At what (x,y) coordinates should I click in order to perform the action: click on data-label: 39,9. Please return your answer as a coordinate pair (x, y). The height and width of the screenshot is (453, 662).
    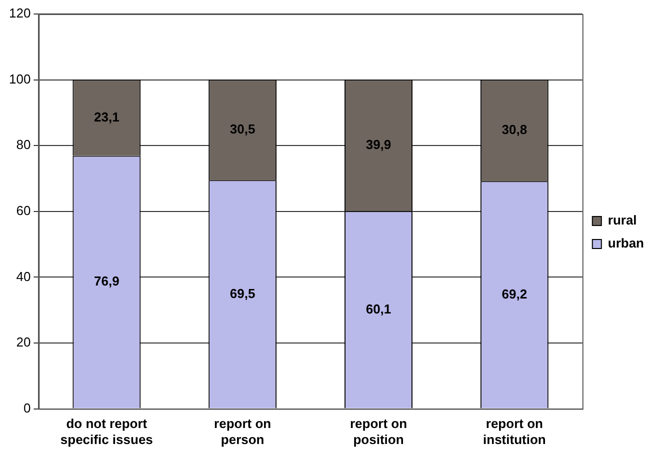
    Looking at the image, I should click on (379, 144).